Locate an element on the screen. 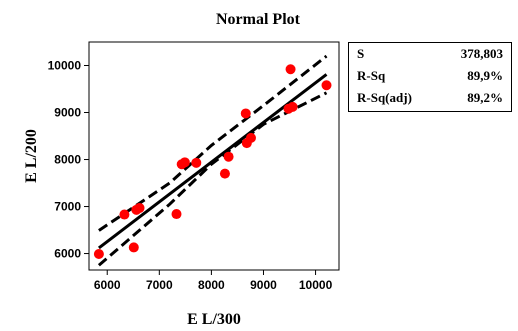  chart-title: Normal Plot is located at coordinates (258, 19).